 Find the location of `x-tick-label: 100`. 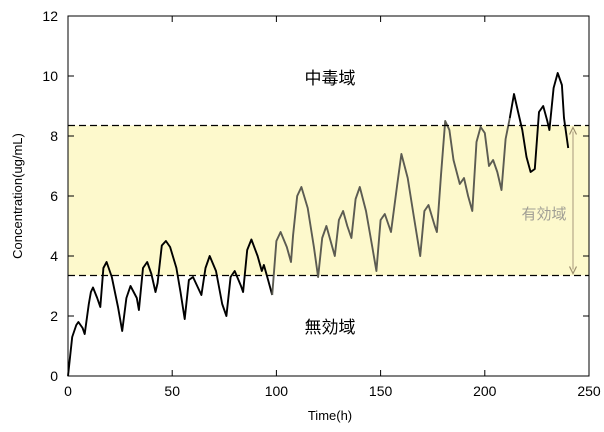

x-tick-label: 100 is located at coordinates (277, 391).